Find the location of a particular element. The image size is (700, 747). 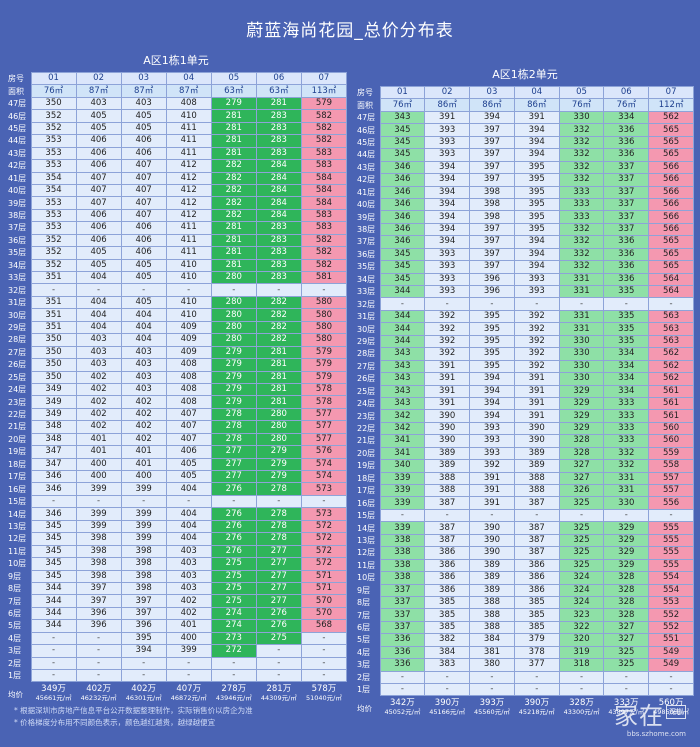

floor-label: 14层 is located at coordinates (17, 514).